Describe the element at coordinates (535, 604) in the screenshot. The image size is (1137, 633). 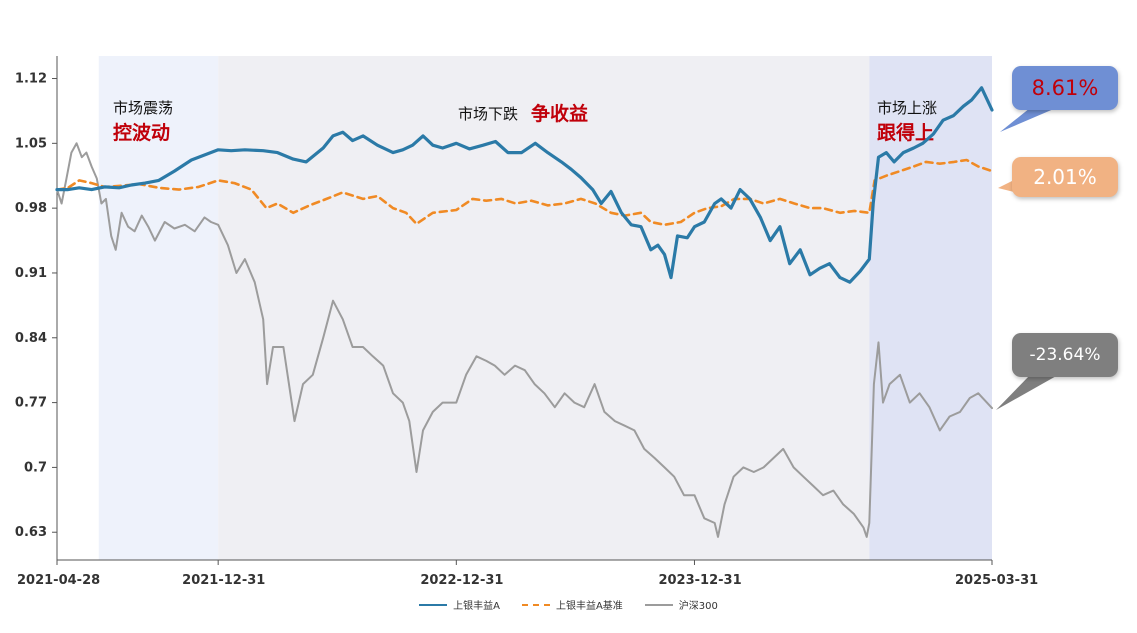
I see `legend-swatch-benchmark` at that location.